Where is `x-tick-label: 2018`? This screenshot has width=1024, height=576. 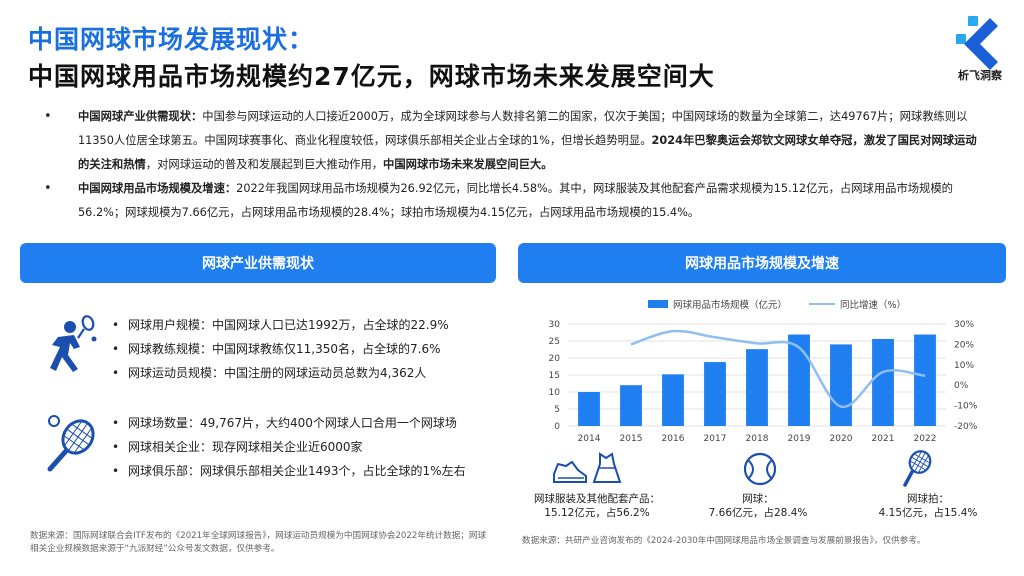
x-tick-label: 2018 is located at coordinates (757, 439).